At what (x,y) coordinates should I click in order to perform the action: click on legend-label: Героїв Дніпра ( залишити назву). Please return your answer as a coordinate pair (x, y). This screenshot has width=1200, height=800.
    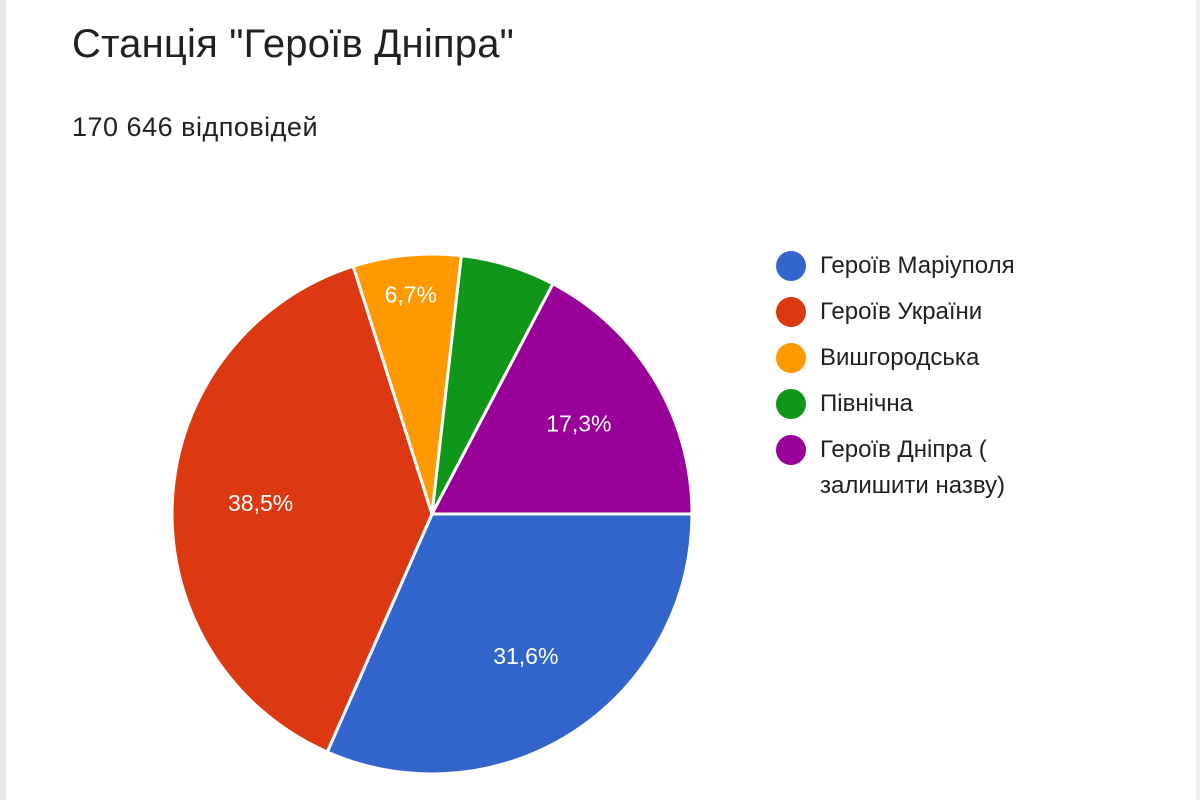
    Looking at the image, I should click on (913, 467).